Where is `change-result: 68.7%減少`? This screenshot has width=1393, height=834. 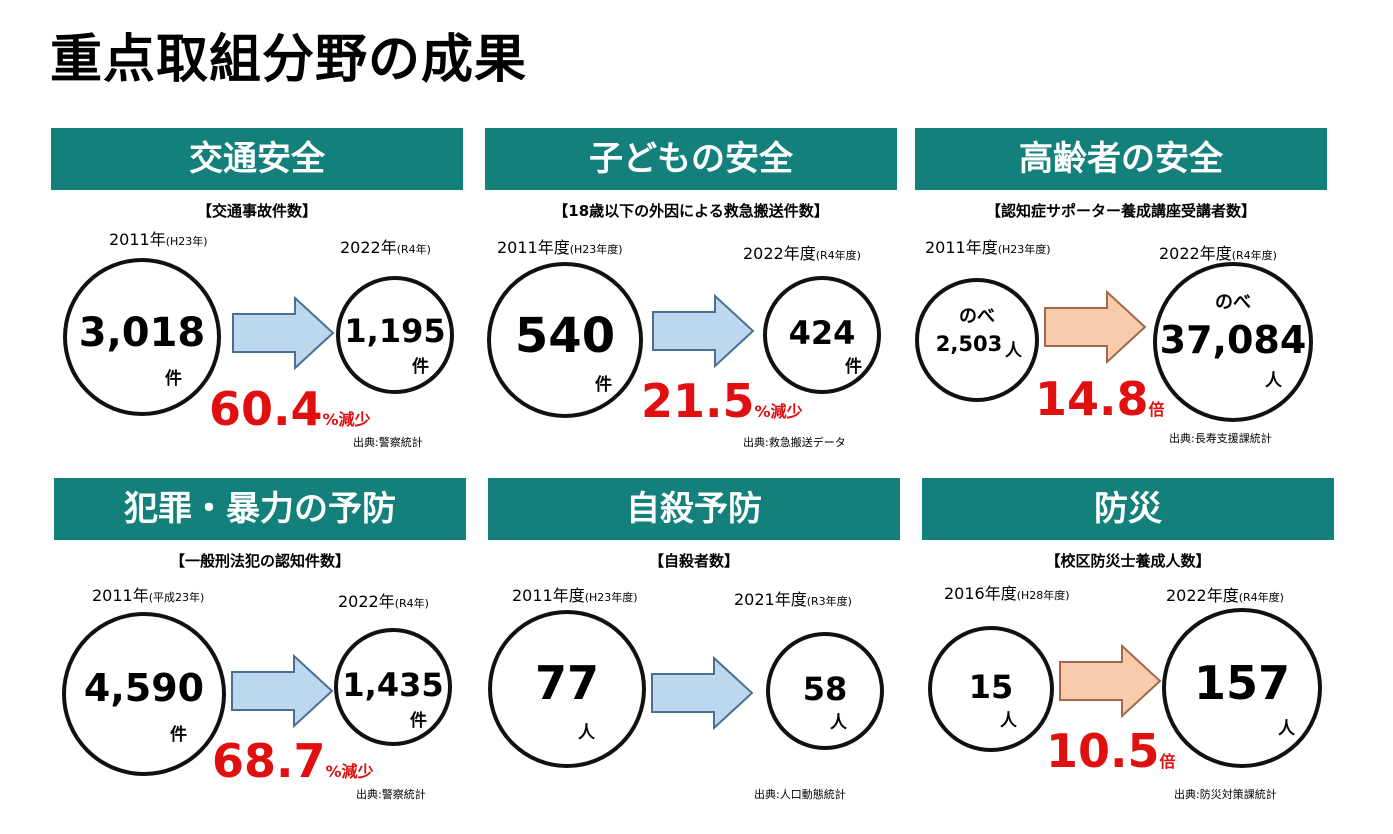
change-result: 68.7%減少 is located at coordinates (293, 761).